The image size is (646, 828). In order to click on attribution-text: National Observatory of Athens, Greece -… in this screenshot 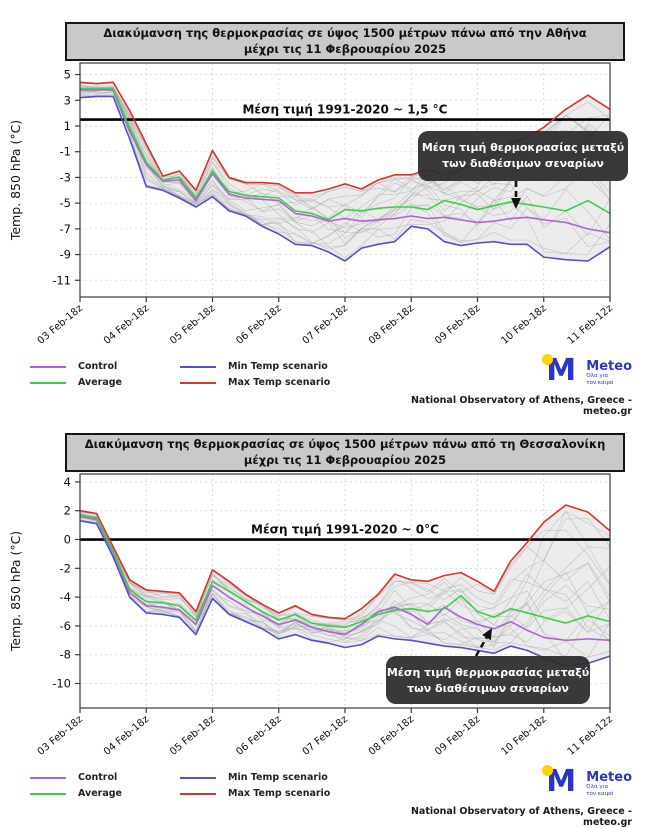, I will do `click(521, 817)`.